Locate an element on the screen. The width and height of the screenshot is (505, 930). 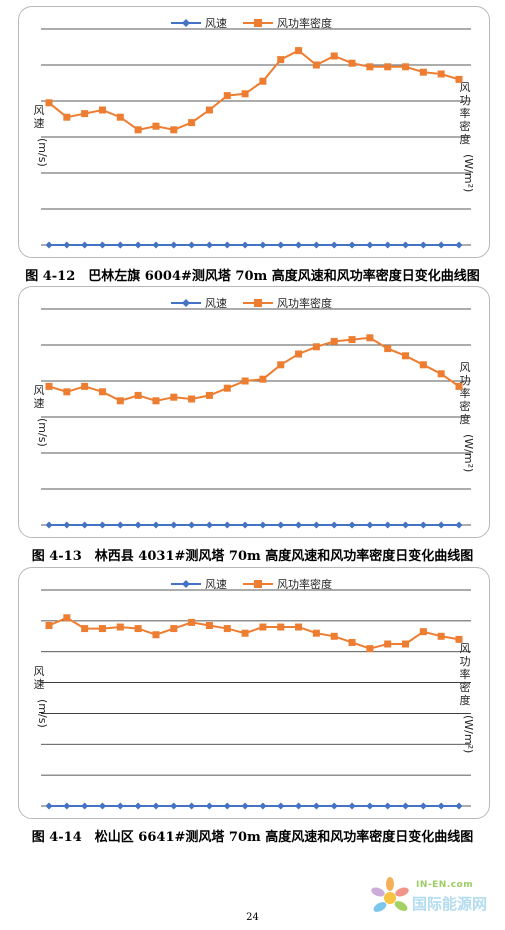
chart-caption-2: 图 4-13 林西县 4031#测风塔 70m 高度风速和风功率密度日变化曲线图 is located at coordinates (252, 556).